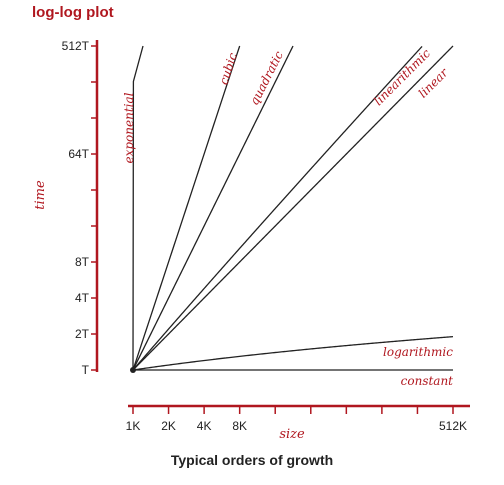  What do you see at coordinates (78, 154) in the screenshot?
I see `y-tick-label: 64T` at bounding box center [78, 154].